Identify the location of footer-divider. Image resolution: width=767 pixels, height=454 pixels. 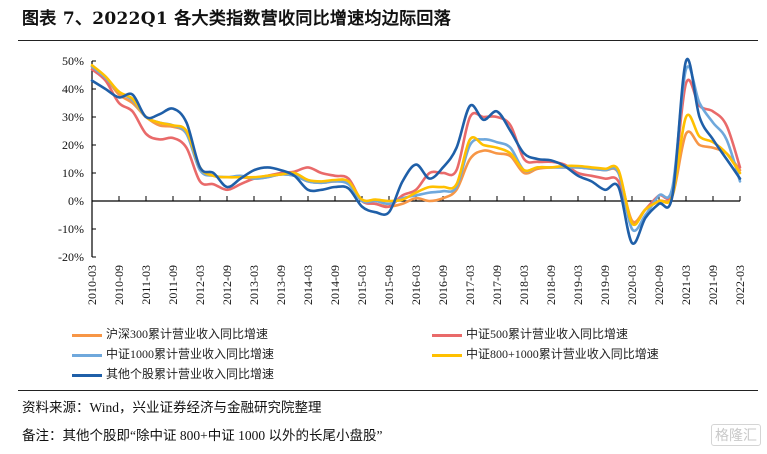
(388, 390).